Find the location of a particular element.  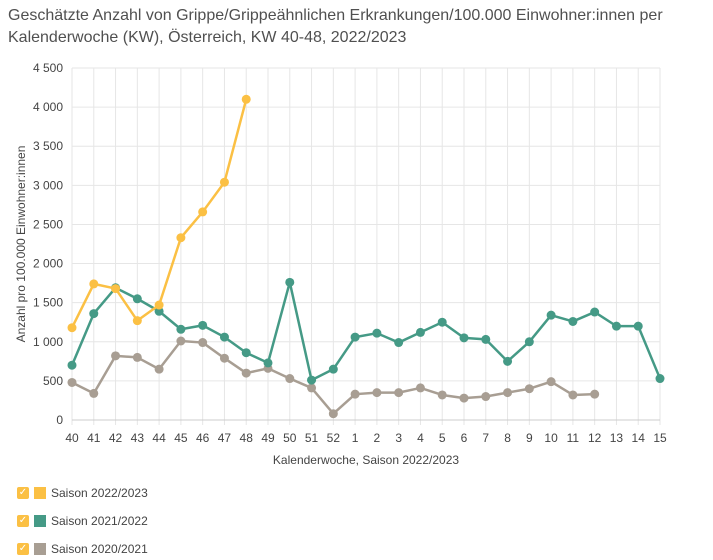

y-tick-label: 3 000 is located at coordinates (48, 185).